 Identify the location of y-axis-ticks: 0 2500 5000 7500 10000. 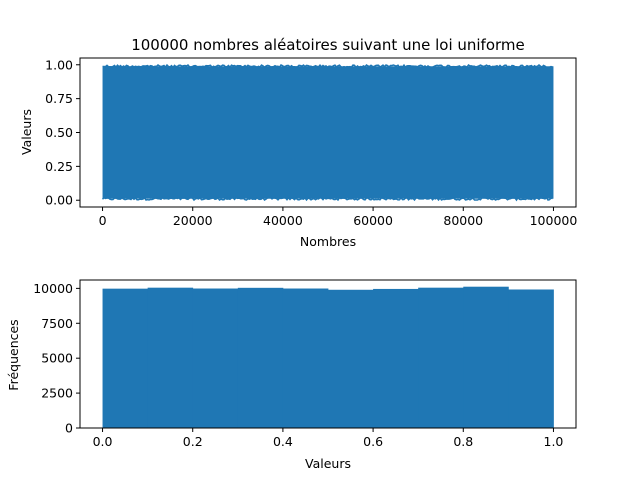
(56, 358).